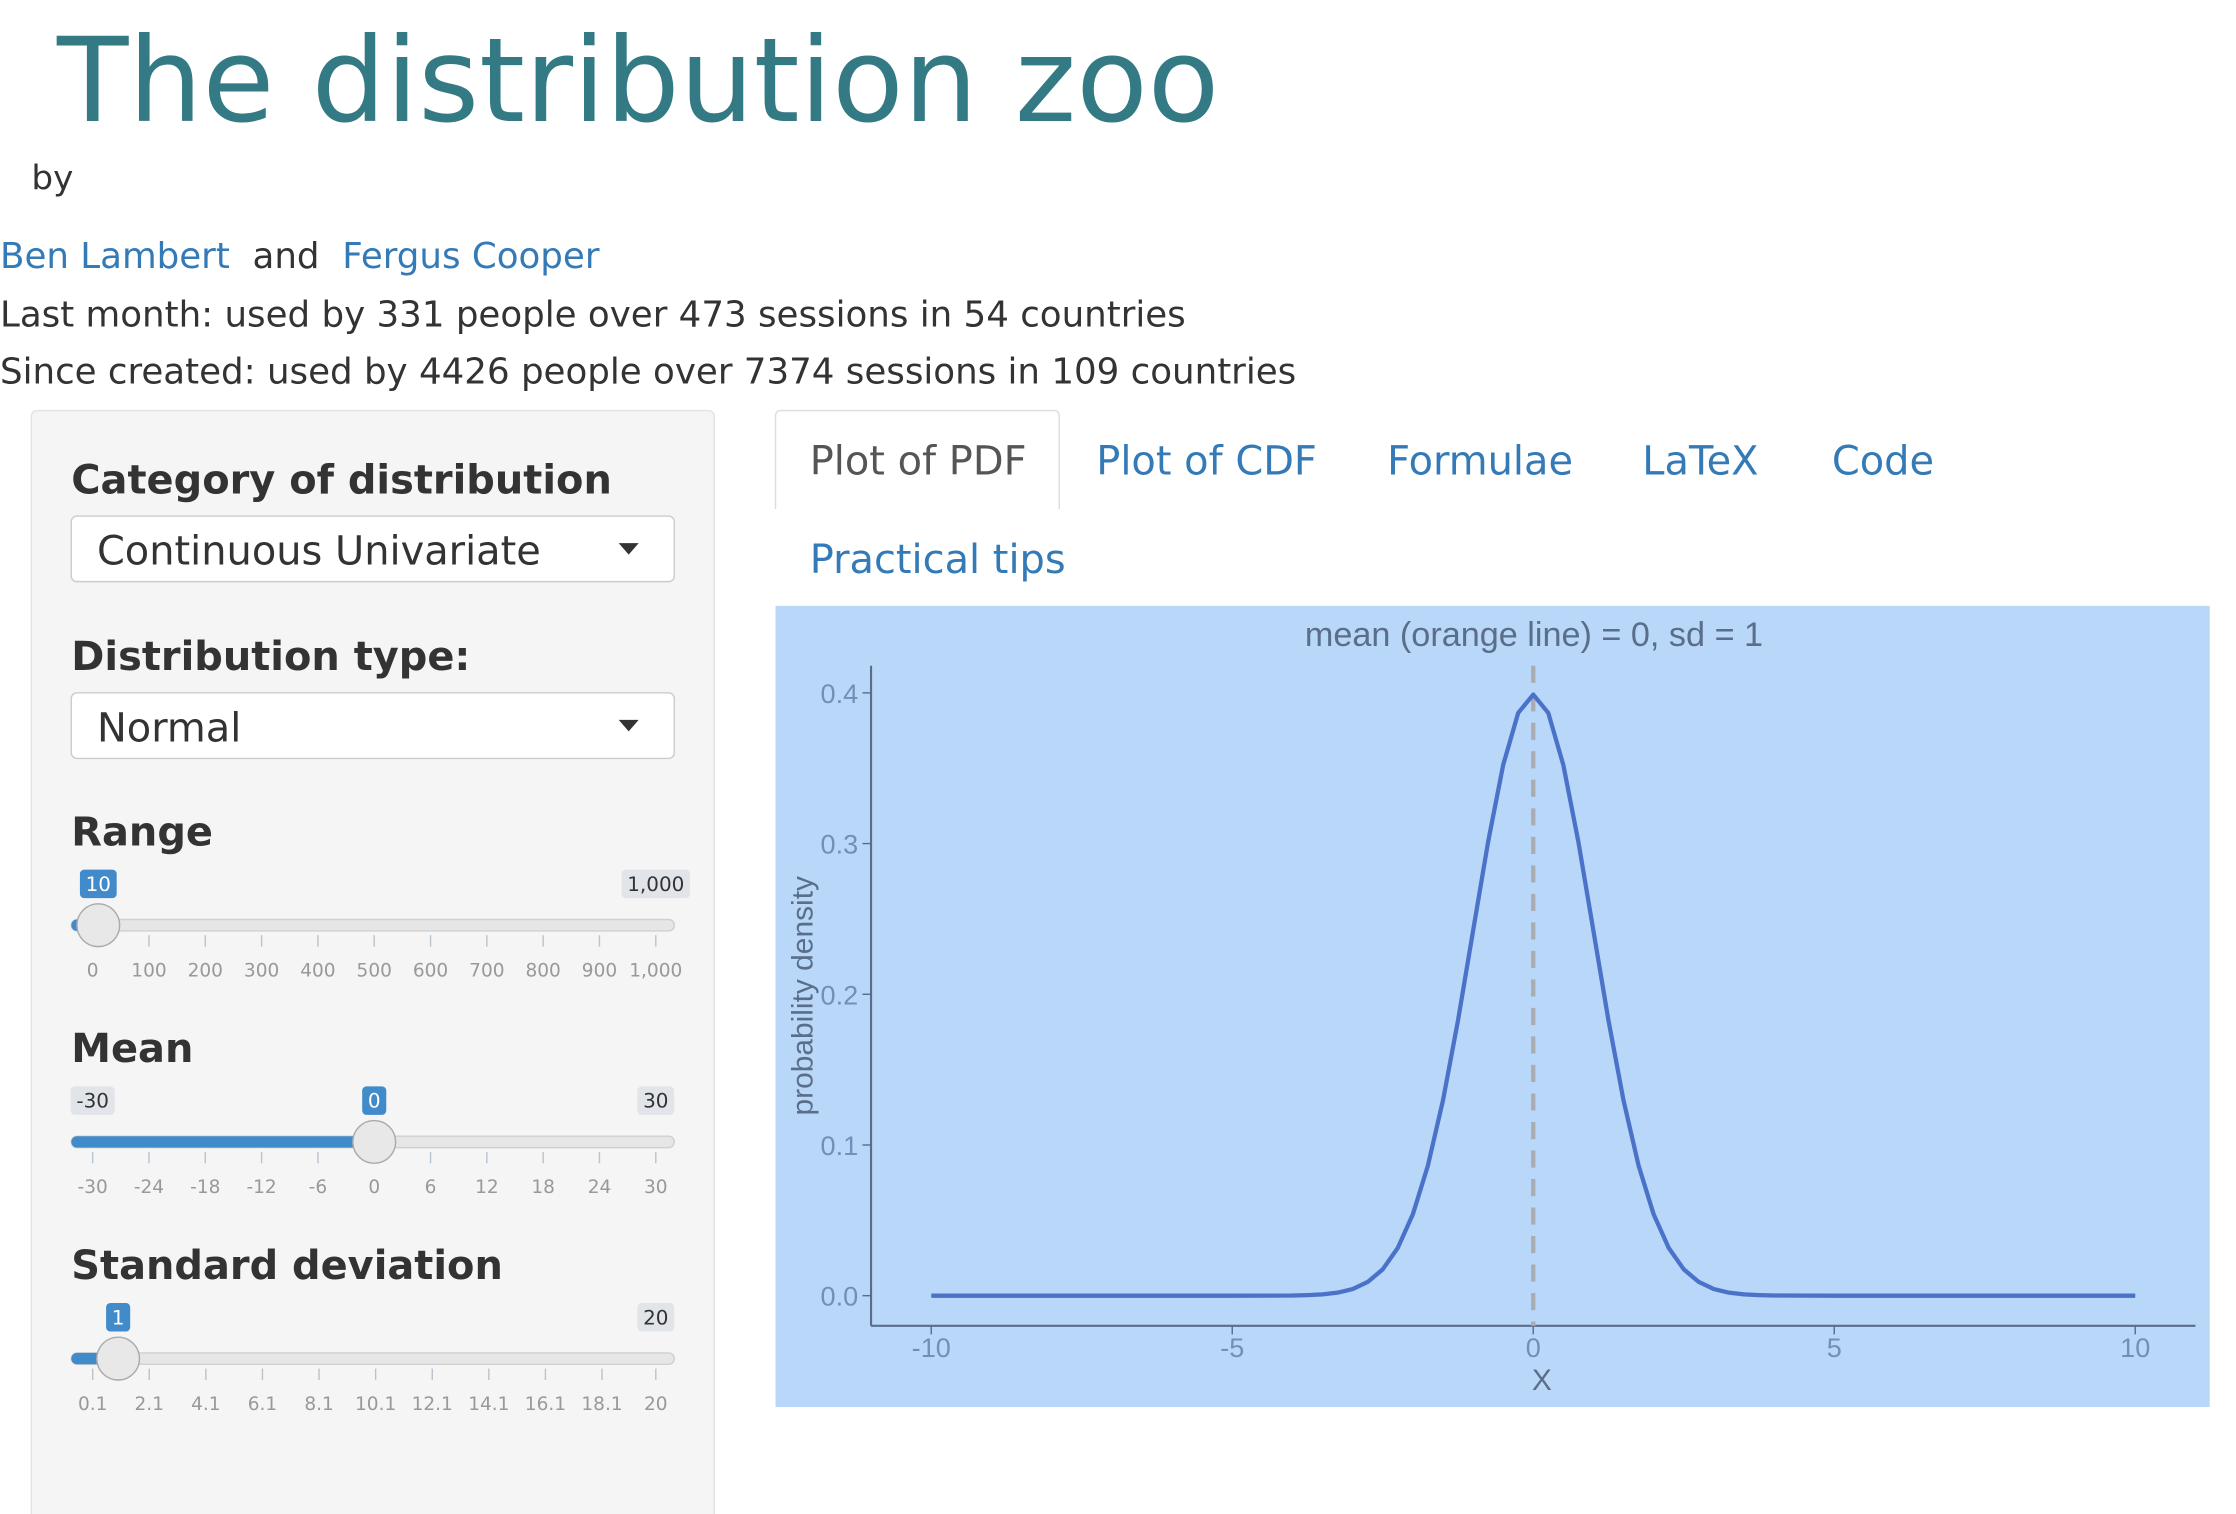  Describe the element at coordinates (542, 971) in the screenshot. I see `slider-tick-label: 800` at that location.